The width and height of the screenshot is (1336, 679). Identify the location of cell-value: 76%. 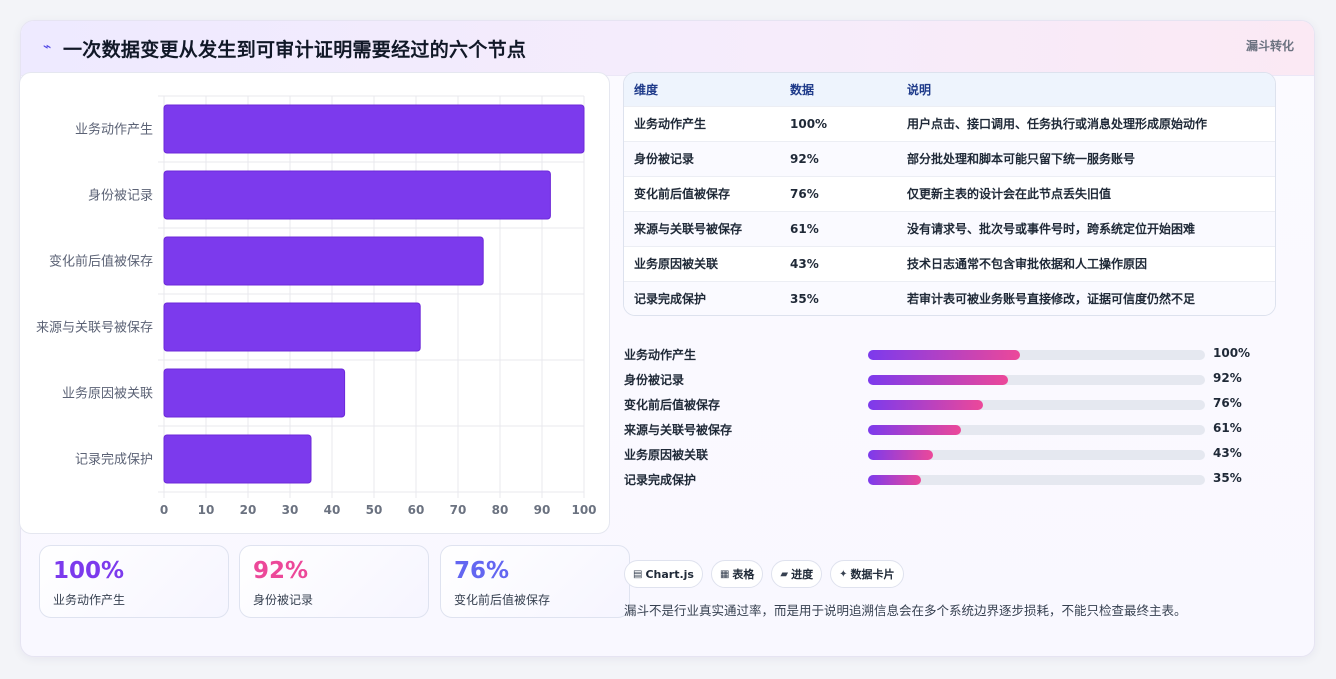
(804, 193).